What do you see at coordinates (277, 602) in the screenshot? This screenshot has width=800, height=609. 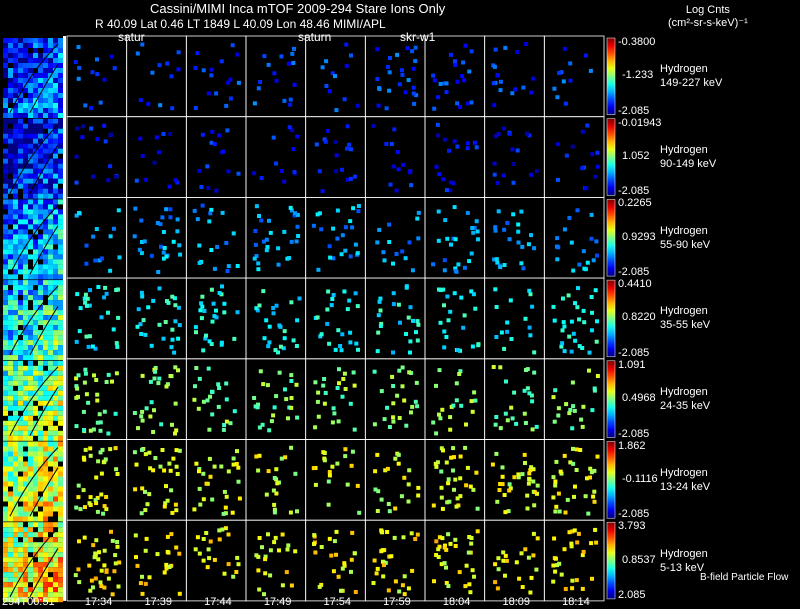 I see `time-tick-label: 17:49` at bounding box center [277, 602].